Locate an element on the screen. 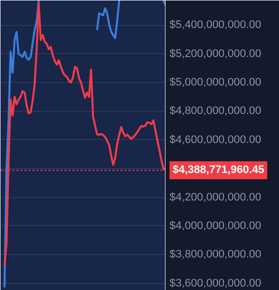 This screenshot has width=279, height=290. y-tick-label: $4,000,000,000.00 is located at coordinates (216, 226).